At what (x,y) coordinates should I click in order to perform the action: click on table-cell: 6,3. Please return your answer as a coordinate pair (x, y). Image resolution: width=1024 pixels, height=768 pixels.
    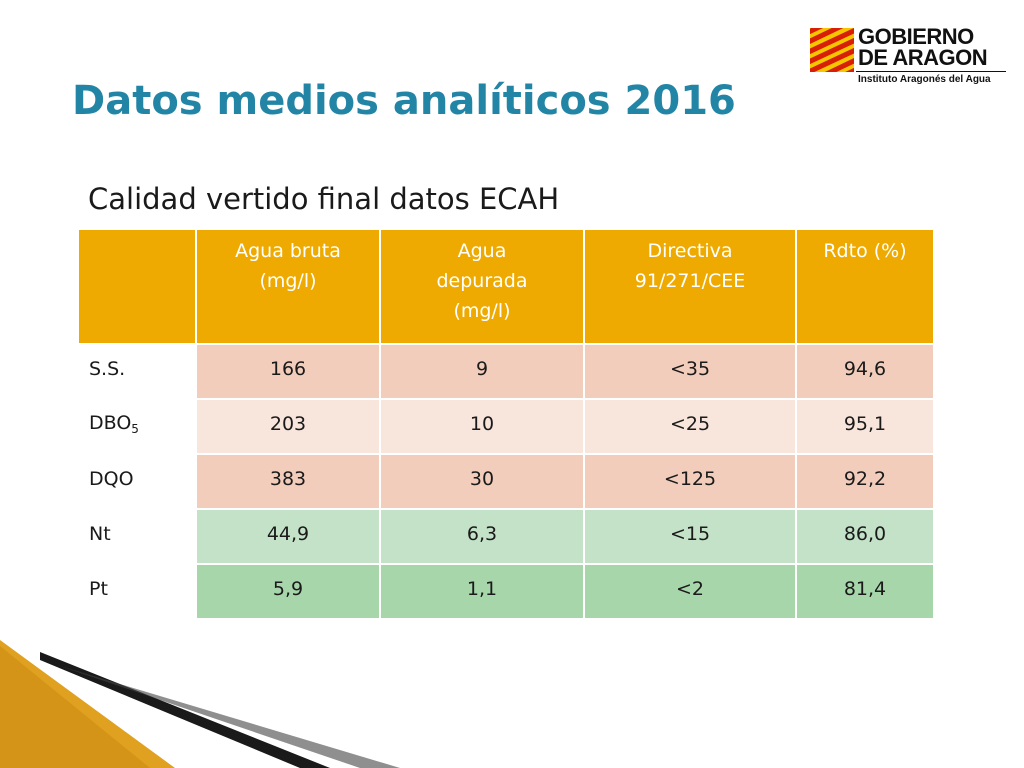
    Looking at the image, I should click on (482, 536).